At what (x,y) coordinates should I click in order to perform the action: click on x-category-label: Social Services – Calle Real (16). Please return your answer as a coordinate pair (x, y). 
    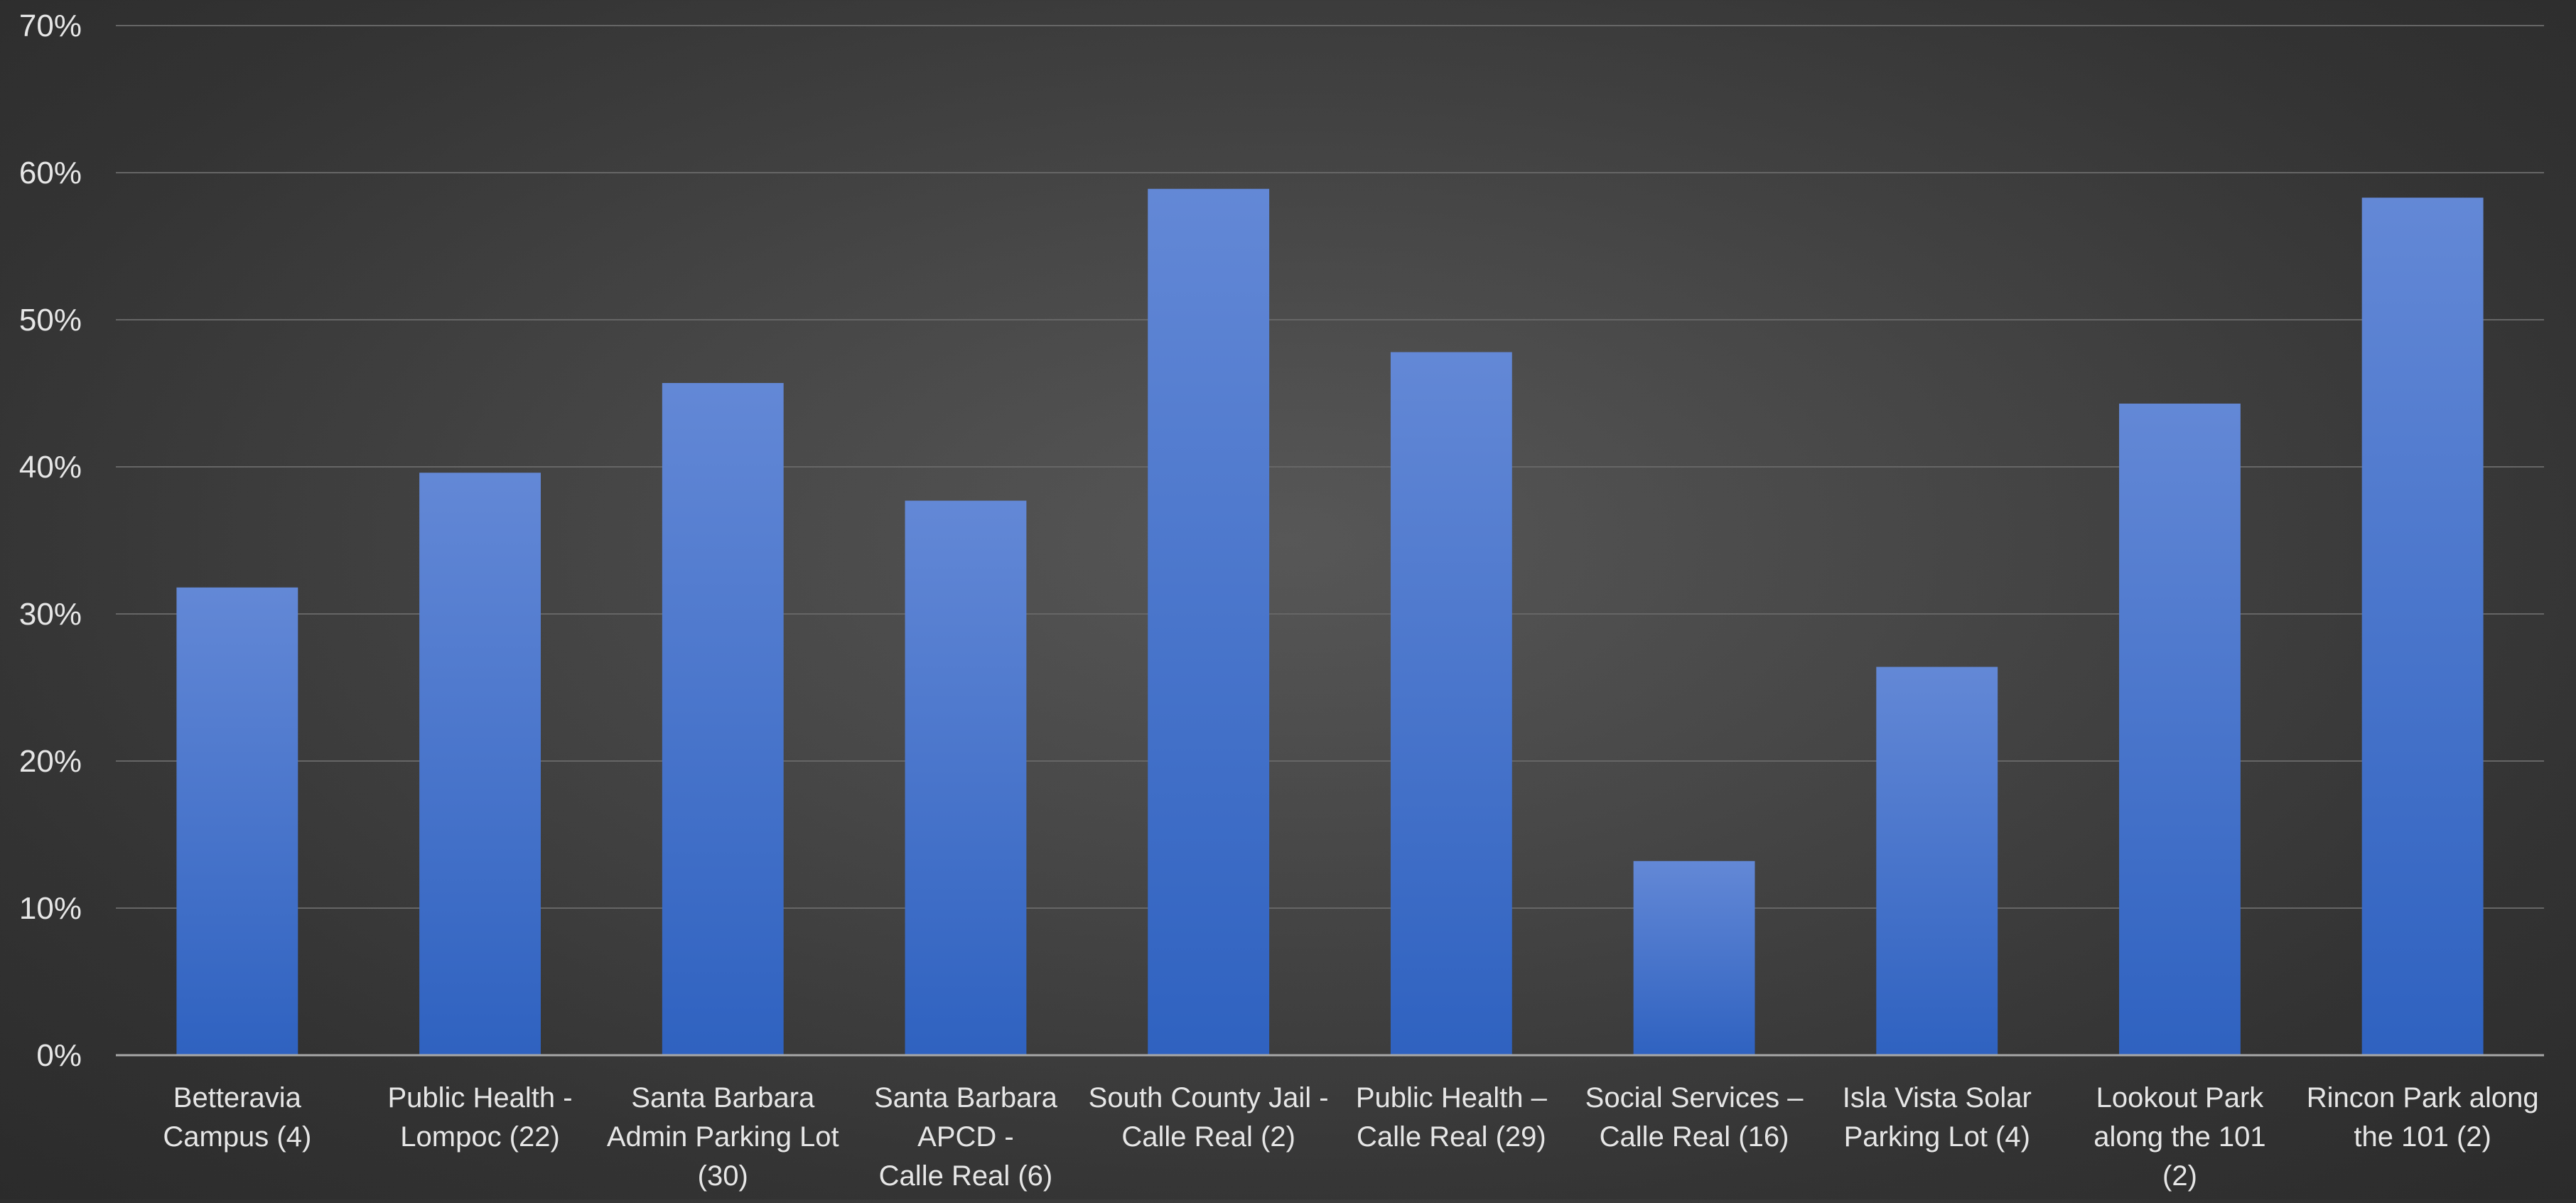
    Looking at the image, I should click on (1694, 1117).